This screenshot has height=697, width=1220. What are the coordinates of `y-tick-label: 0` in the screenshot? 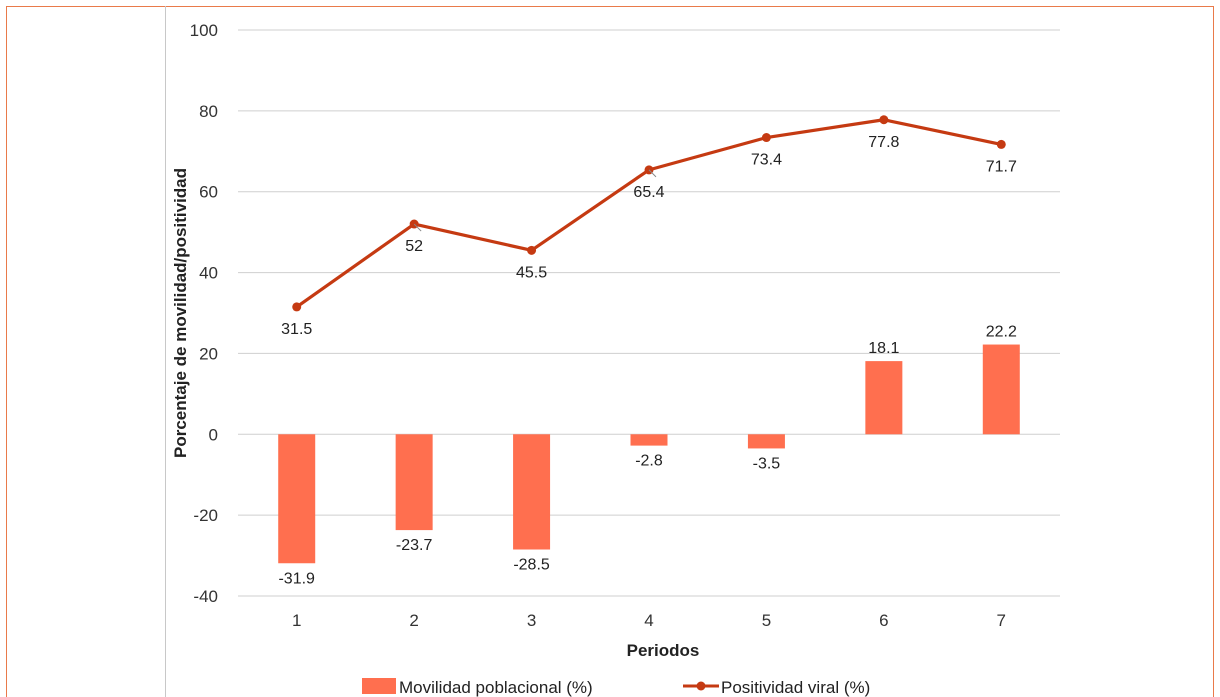 It's located at (213, 434).